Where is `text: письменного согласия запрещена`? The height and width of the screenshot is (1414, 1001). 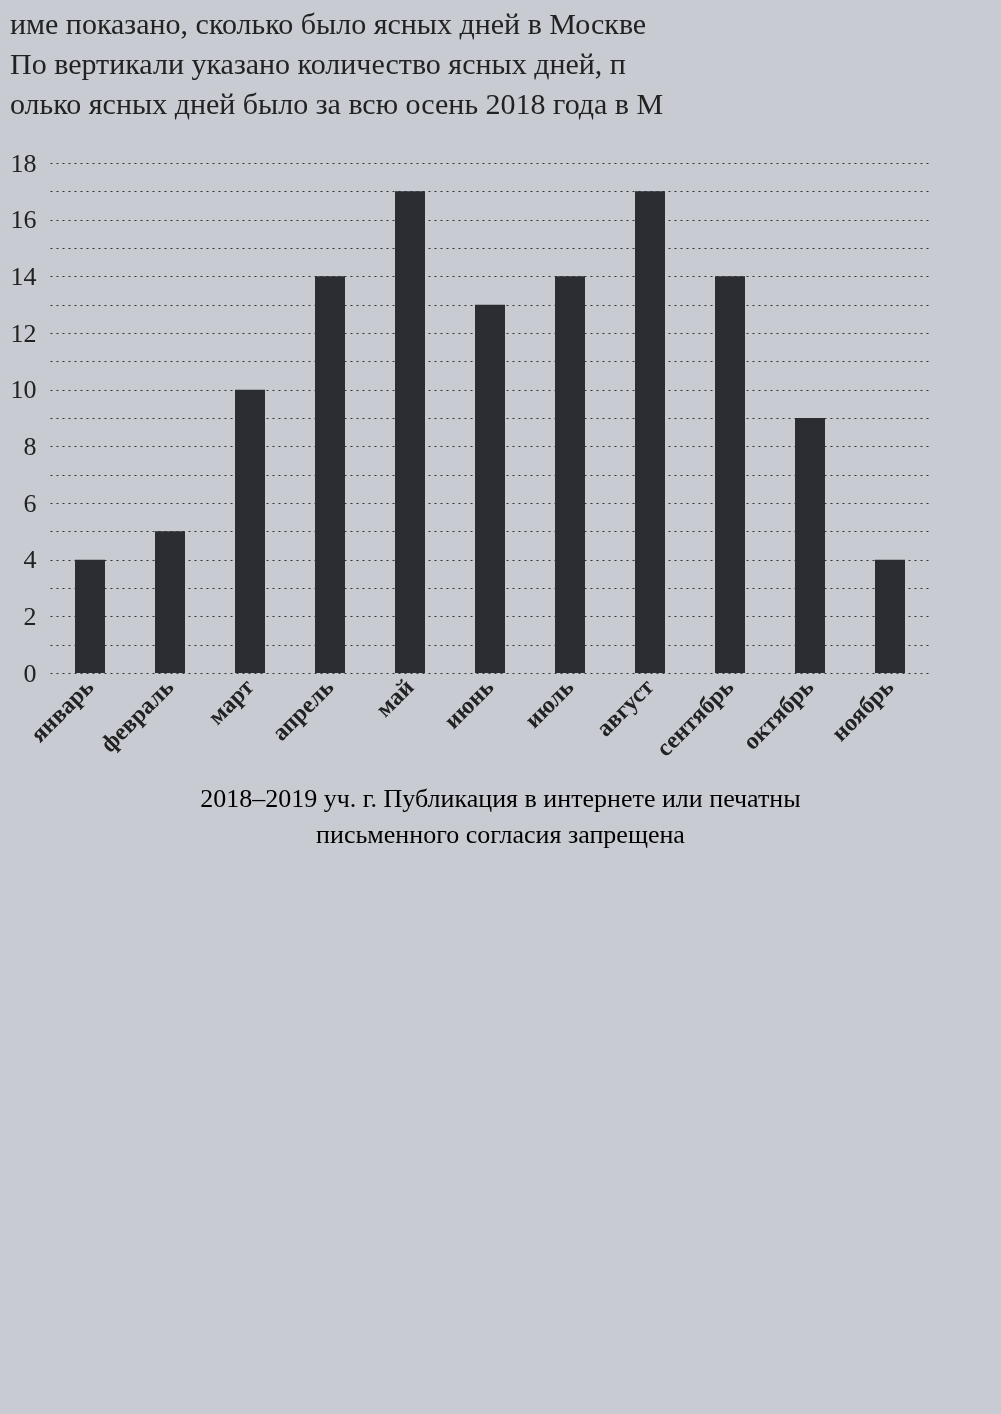 text: письменного согласия запрещена is located at coordinates (500, 835).